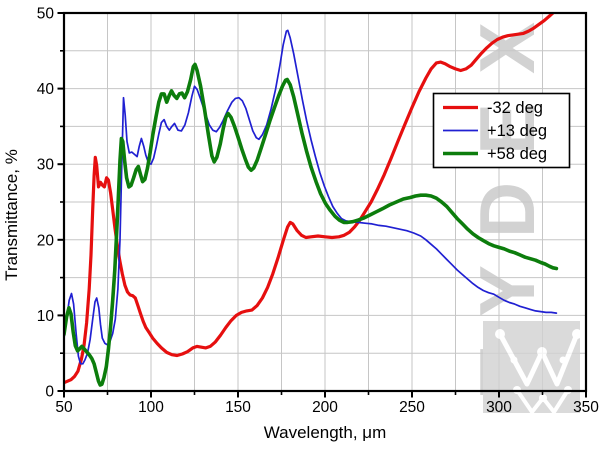  I want to click on watermark-letter: D, so click(507, 210).